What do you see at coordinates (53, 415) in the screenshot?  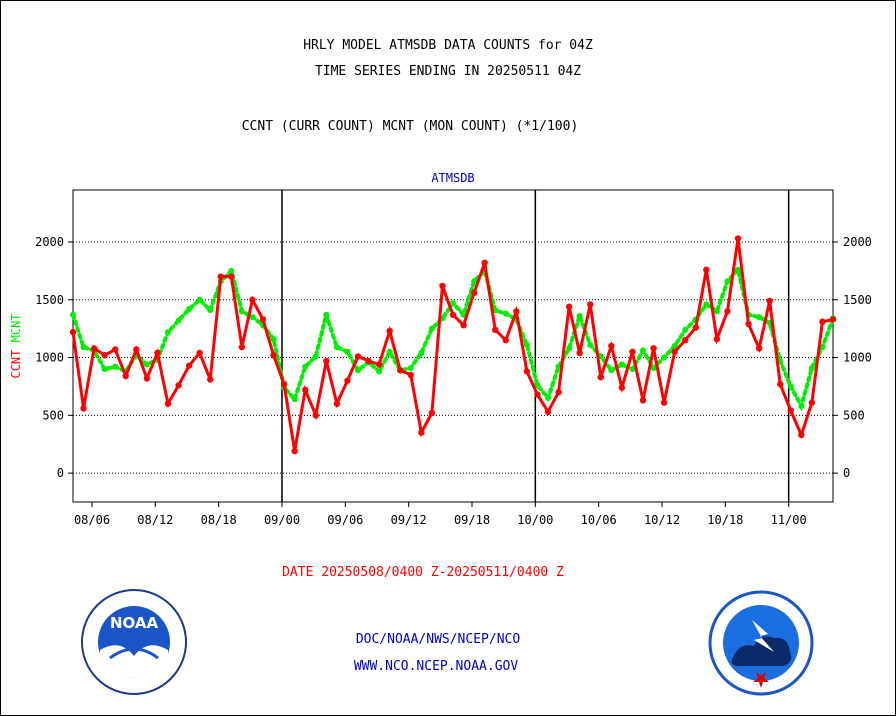 I see `y-tick-label-left-500: 500` at bounding box center [53, 415].